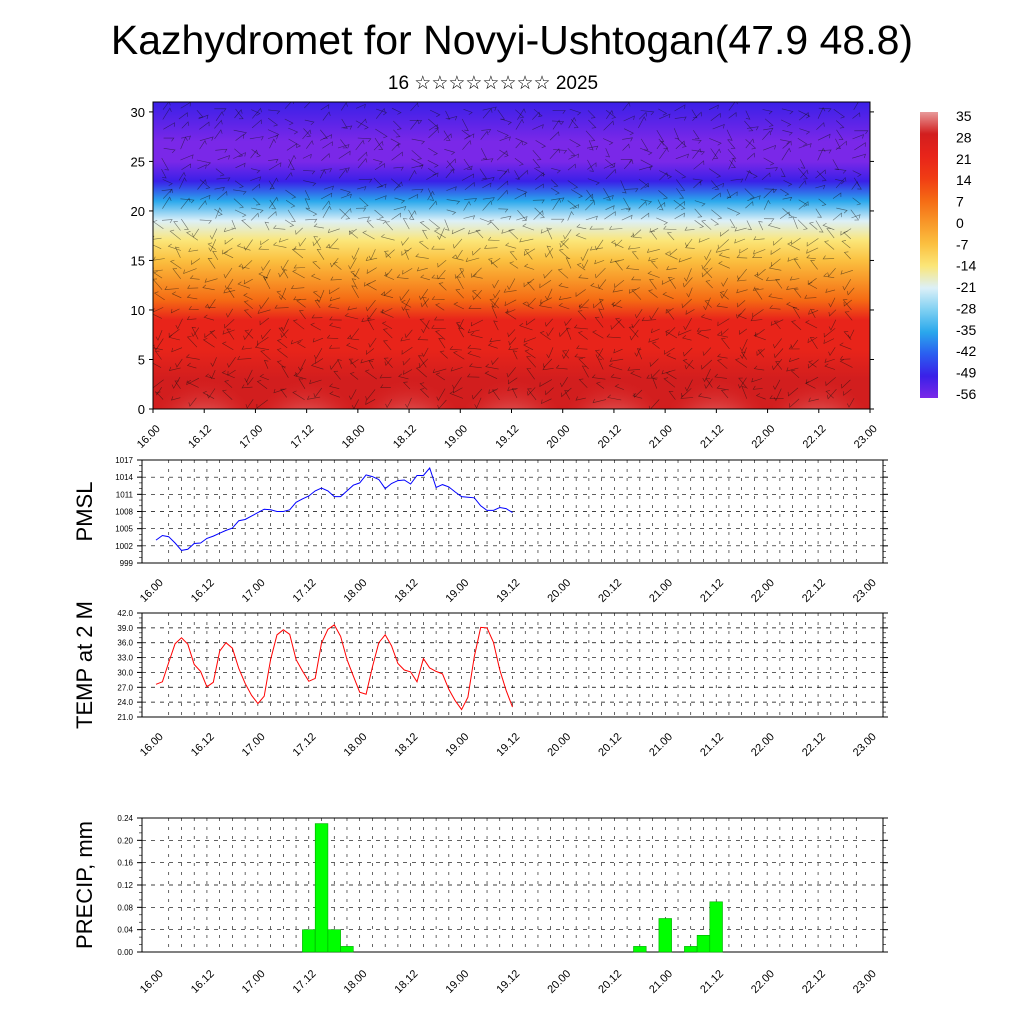  I want to click on xtick-label: 16.00, so click(152, 591).